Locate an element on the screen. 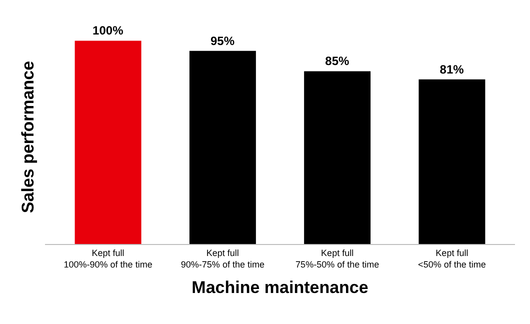 The width and height of the screenshot is (530, 324). x-tick-label: Kept full 100%-90% of the time is located at coordinates (108, 259).